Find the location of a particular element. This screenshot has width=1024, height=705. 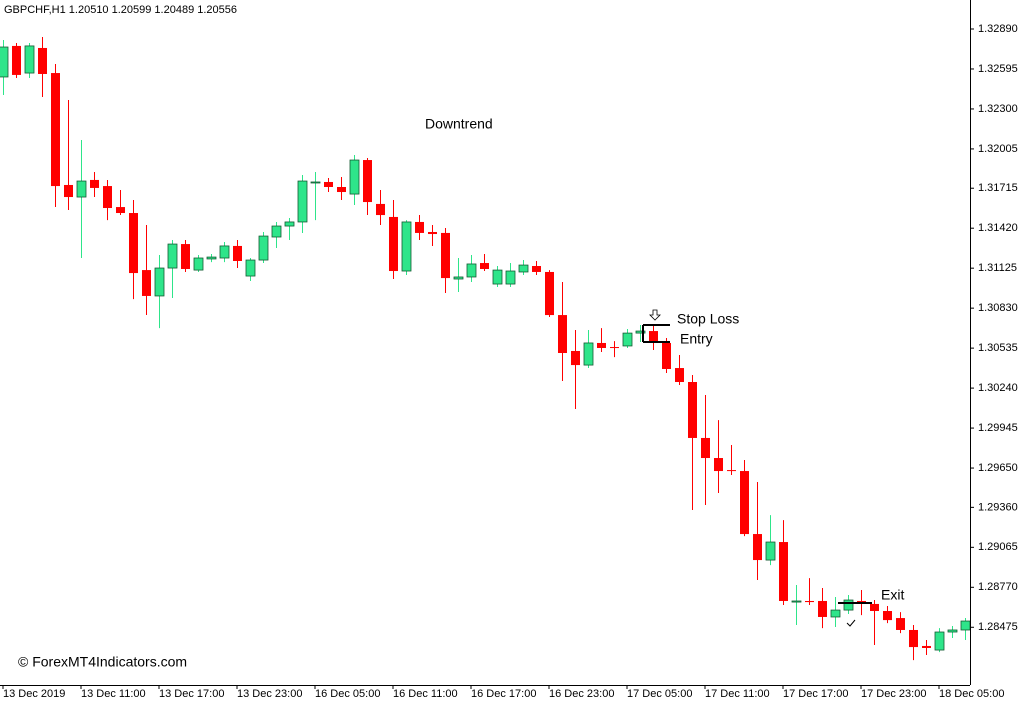

x-tick-label: 17 Dec 23:00 is located at coordinates (893, 694).